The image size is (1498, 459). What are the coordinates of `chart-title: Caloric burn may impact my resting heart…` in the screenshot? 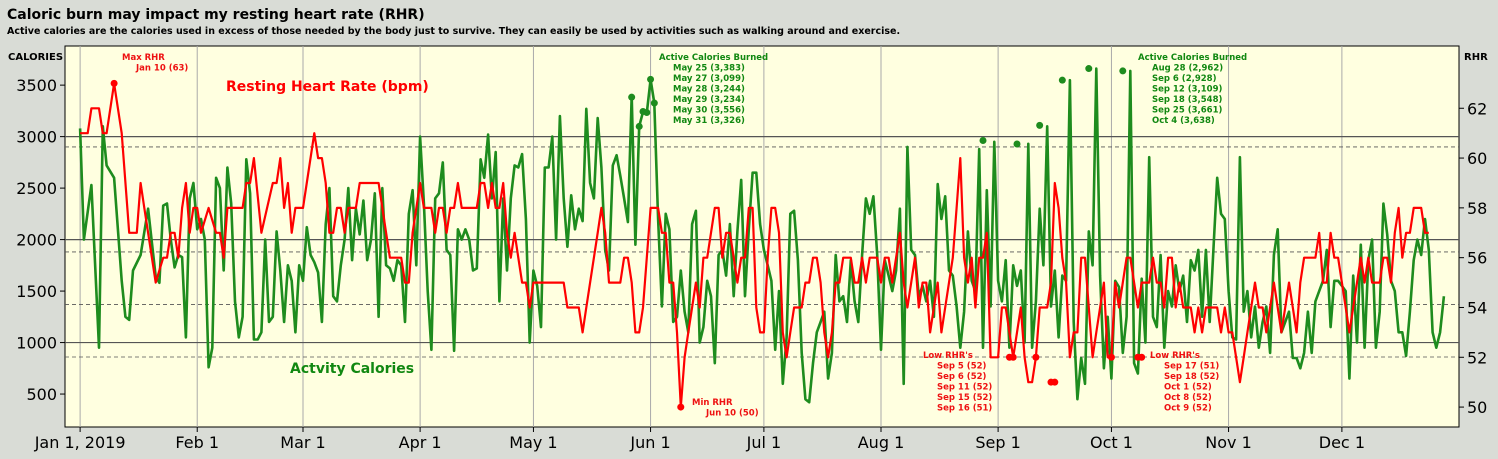 It's located at (216, 15).